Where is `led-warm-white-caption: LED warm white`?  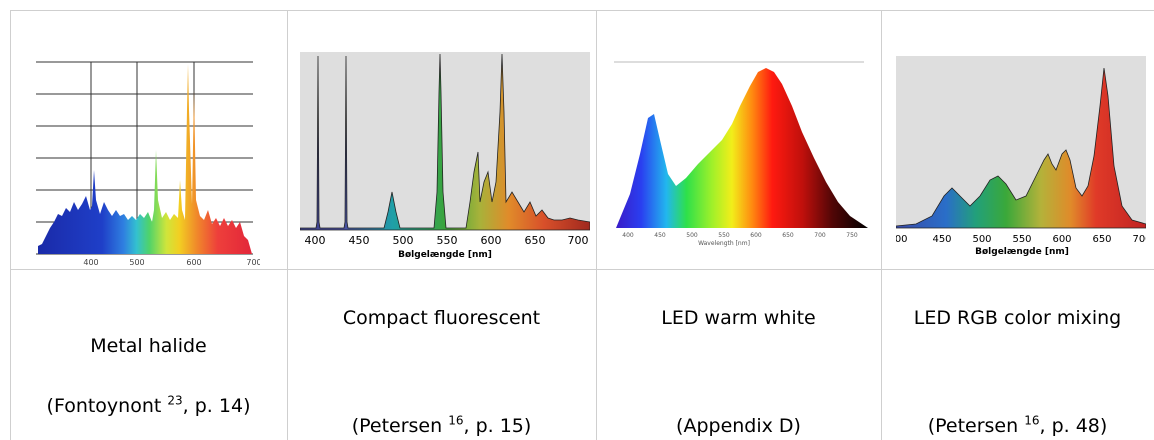 led-warm-white-caption: LED warm white is located at coordinates (738, 318).